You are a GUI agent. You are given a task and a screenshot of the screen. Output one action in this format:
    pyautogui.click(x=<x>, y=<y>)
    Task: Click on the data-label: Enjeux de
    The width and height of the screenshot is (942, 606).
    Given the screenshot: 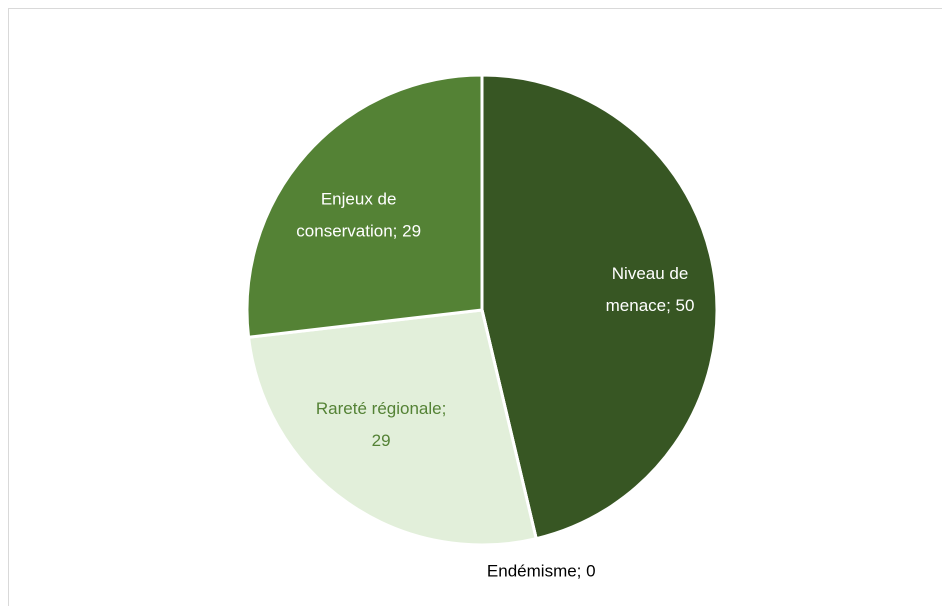 What is the action you would take?
    pyautogui.click(x=359, y=199)
    